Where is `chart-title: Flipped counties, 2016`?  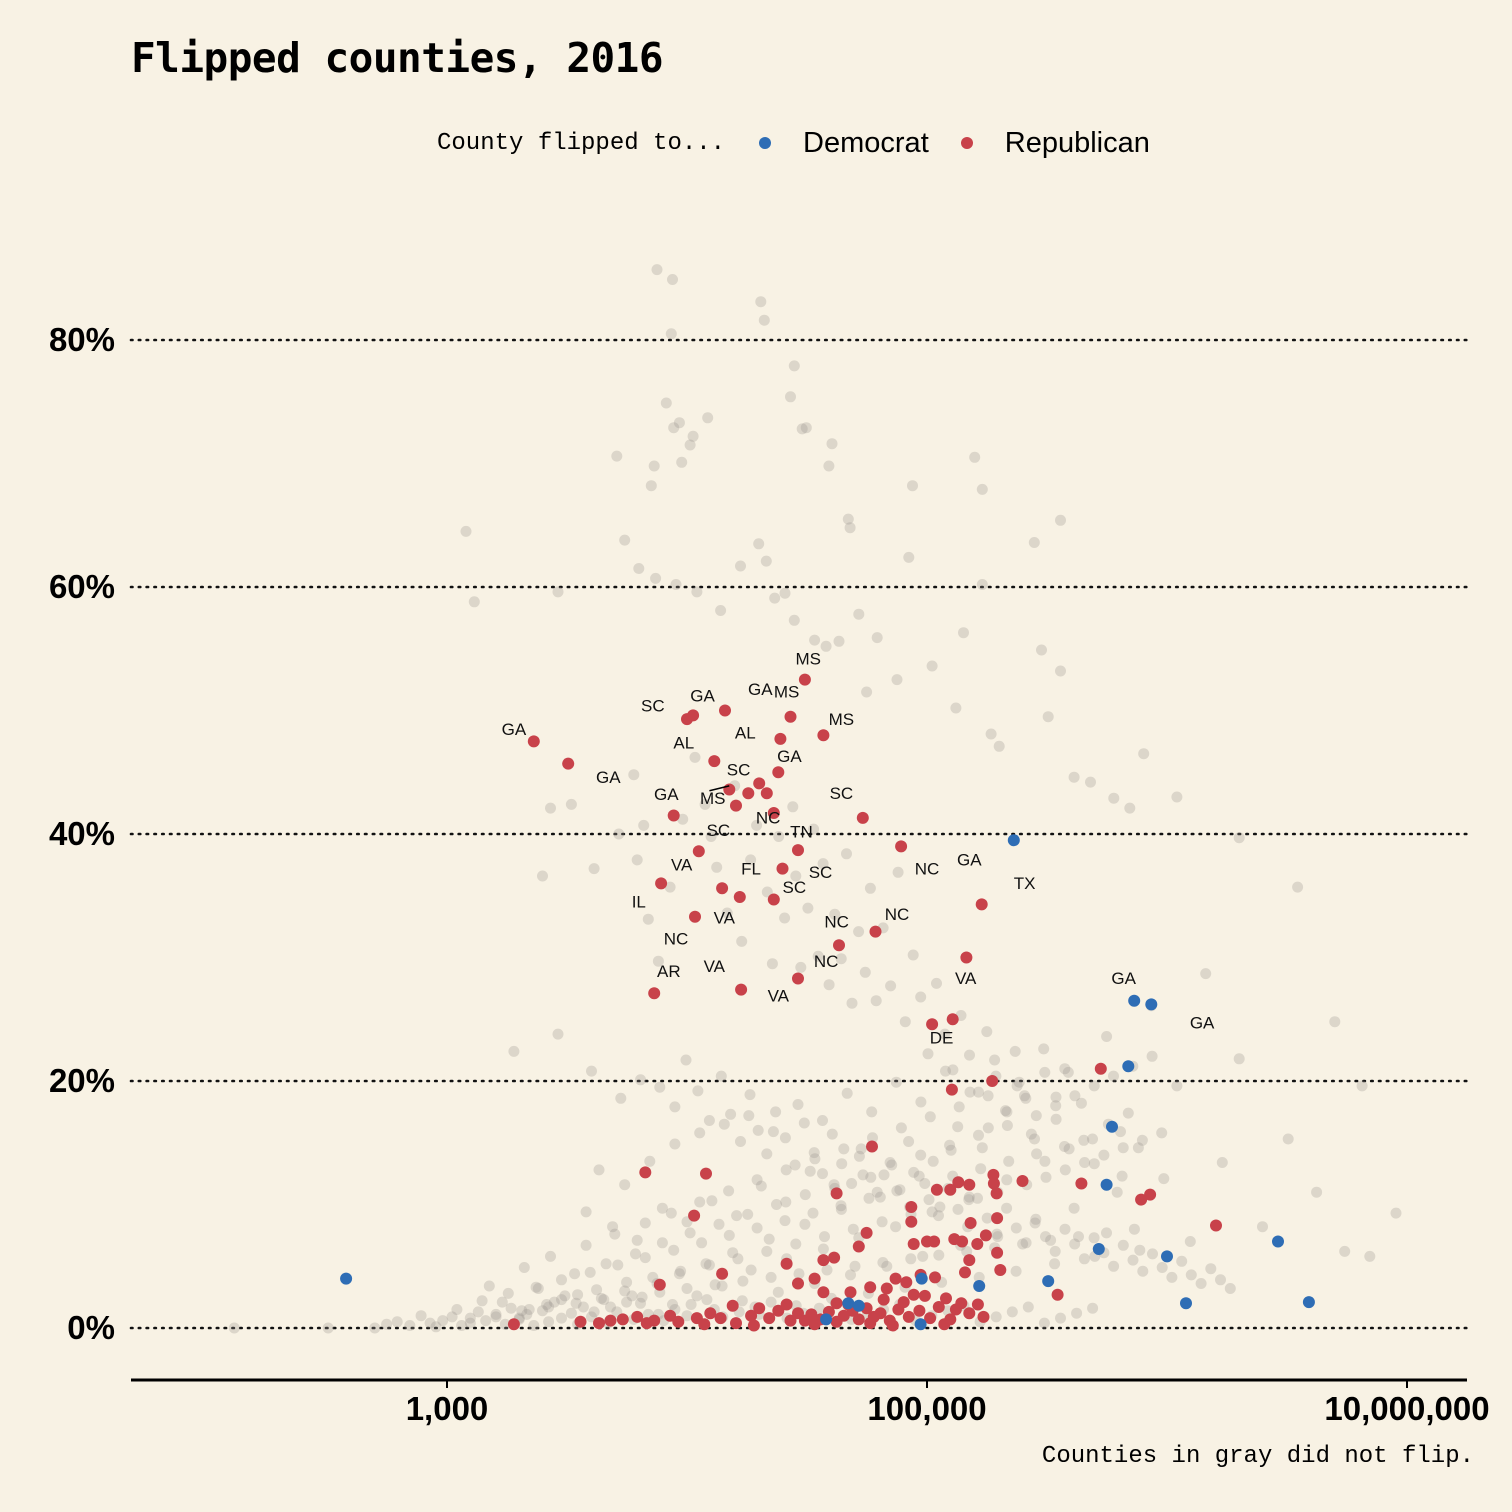 chart-title: Flipped counties, 2016 is located at coordinates (397, 58).